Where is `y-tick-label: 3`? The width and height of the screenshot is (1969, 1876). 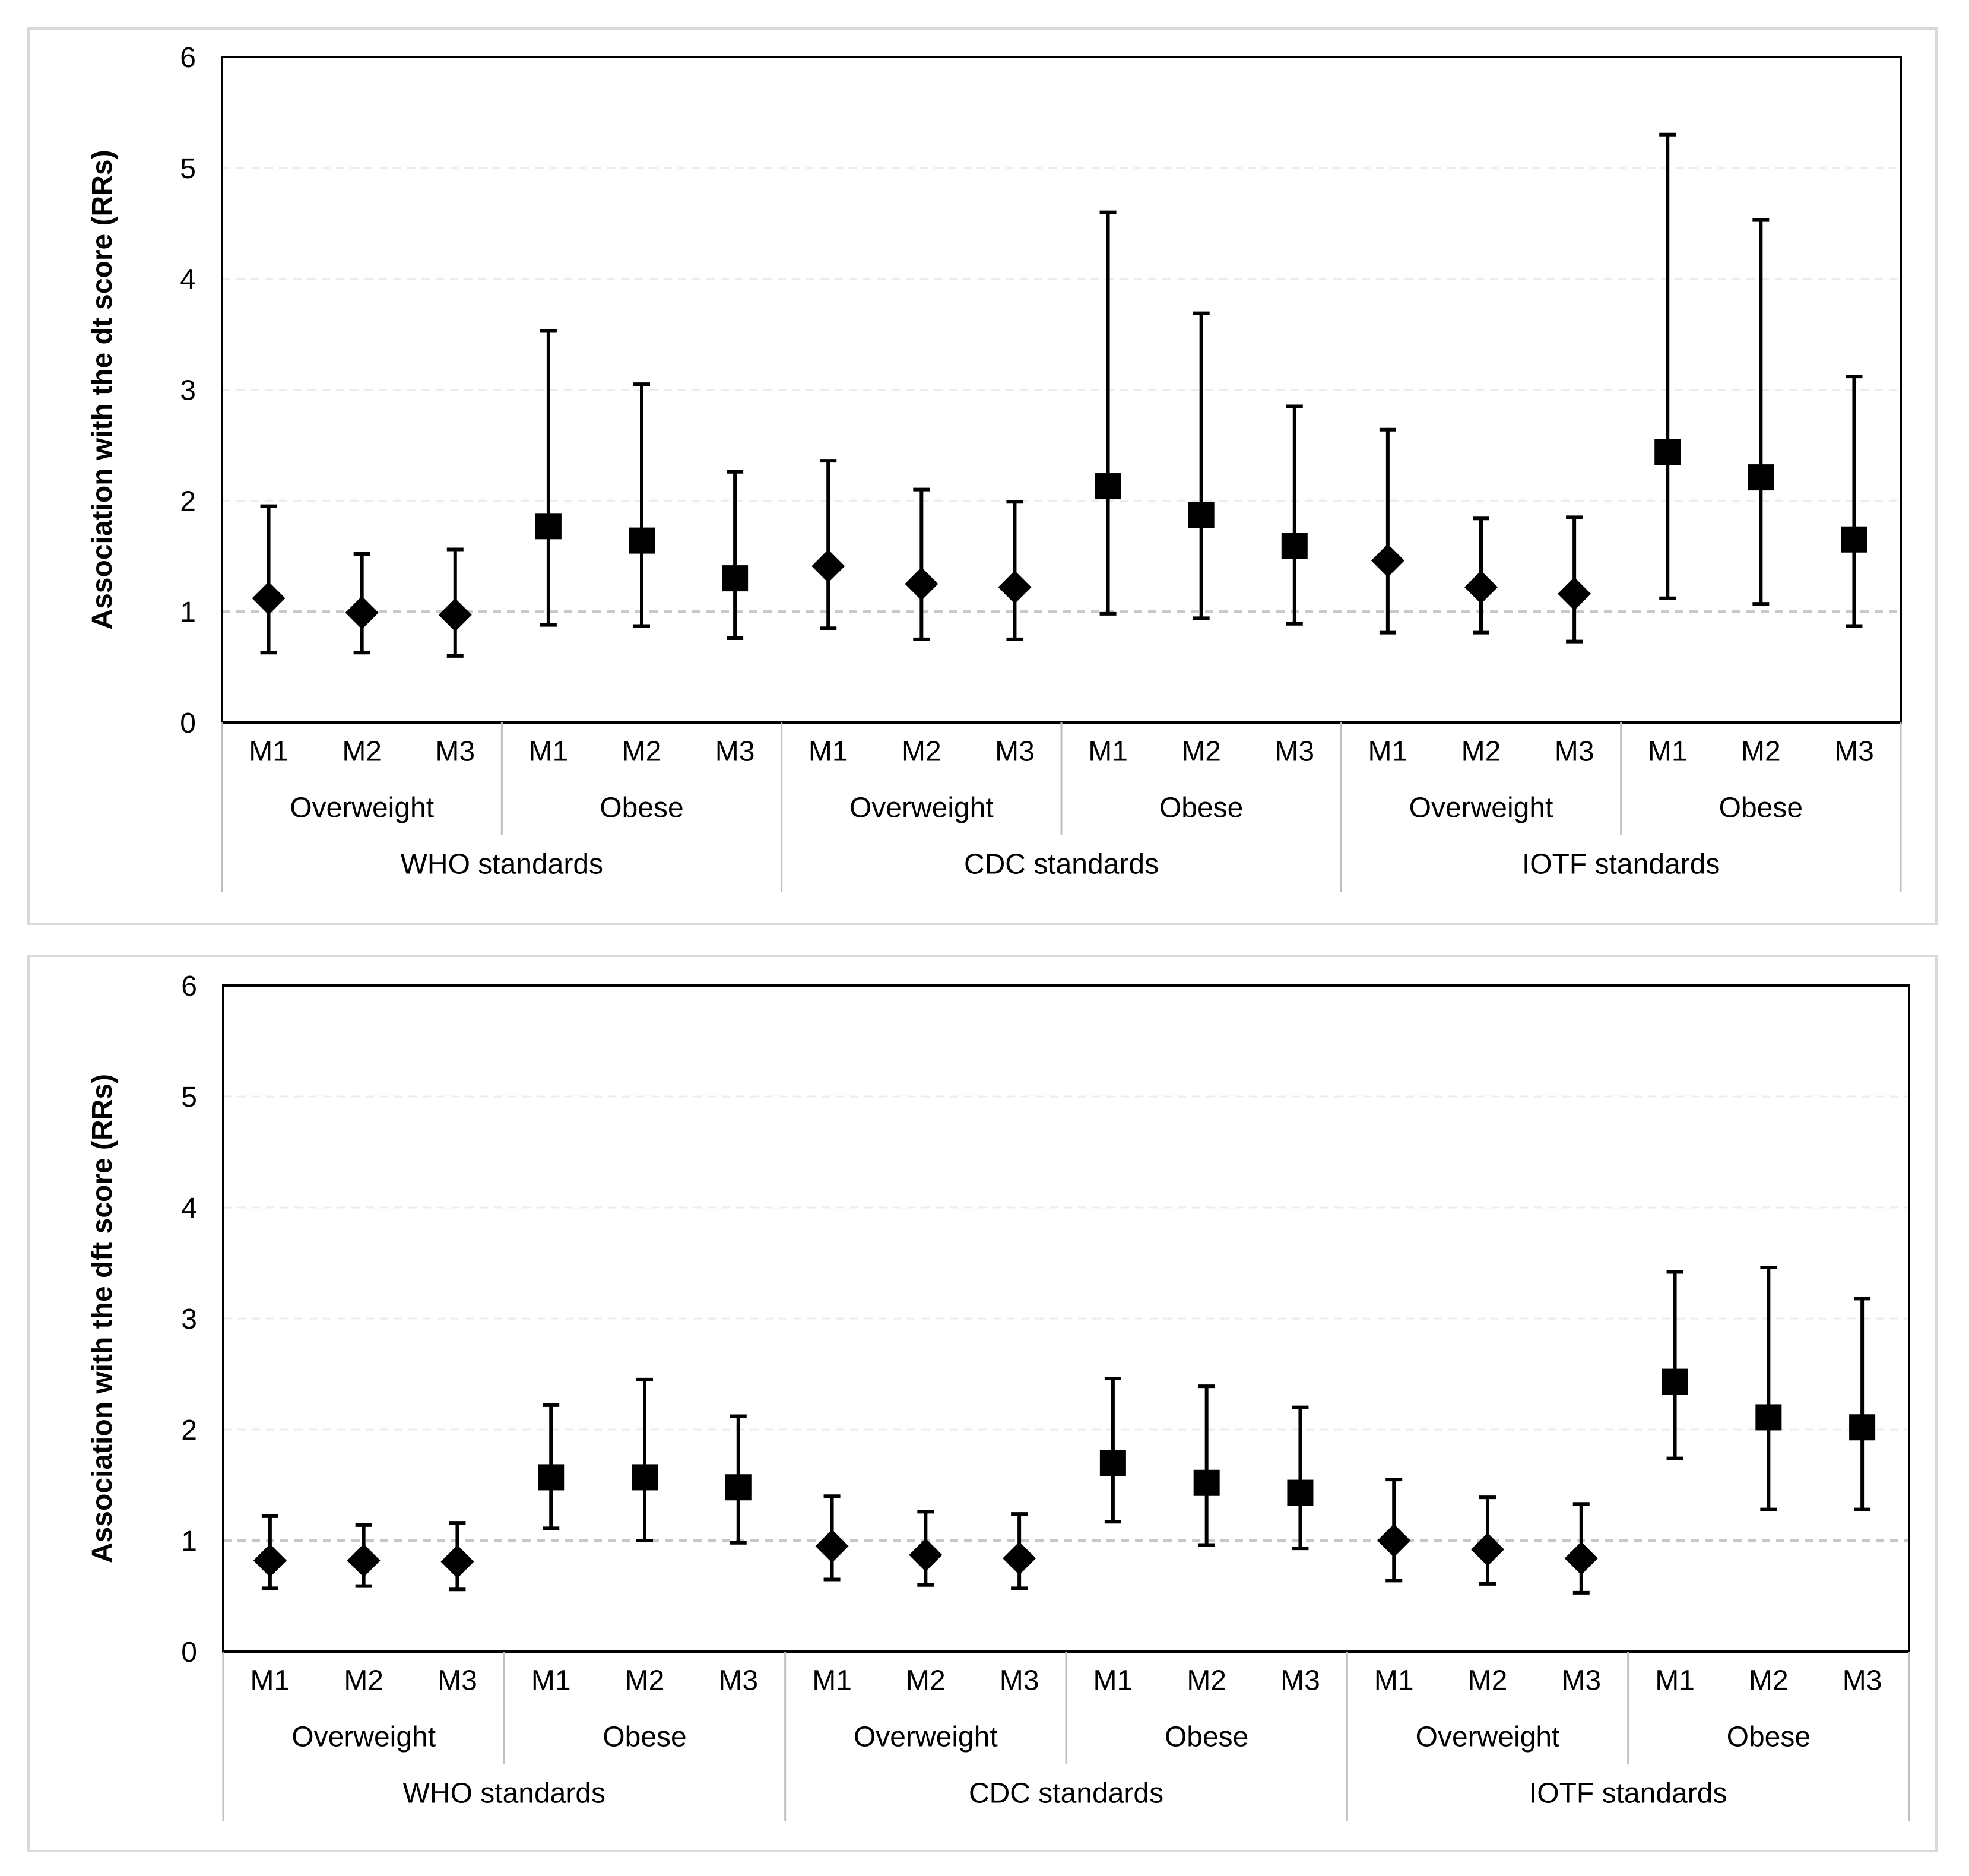 y-tick-label: 3 is located at coordinates (189, 1319).